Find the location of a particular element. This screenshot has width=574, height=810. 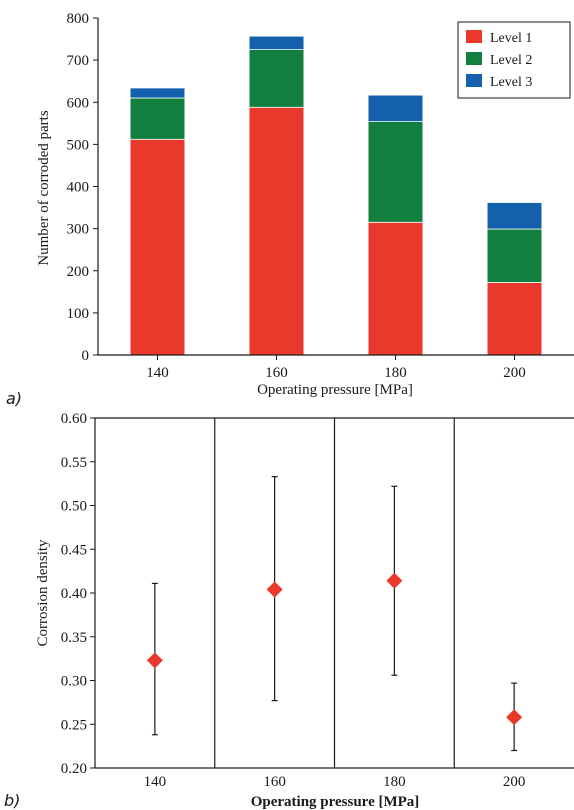

panel-a-legend: Level 1 Level 2 Level 3 is located at coordinates (514, 60).